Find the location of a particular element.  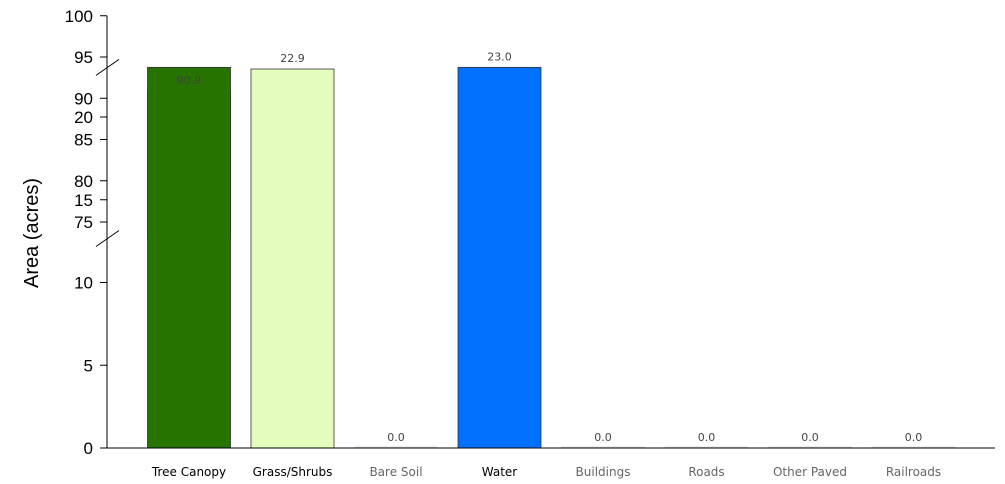

y-tick-label: 5 is located at coordinates (88, 365).